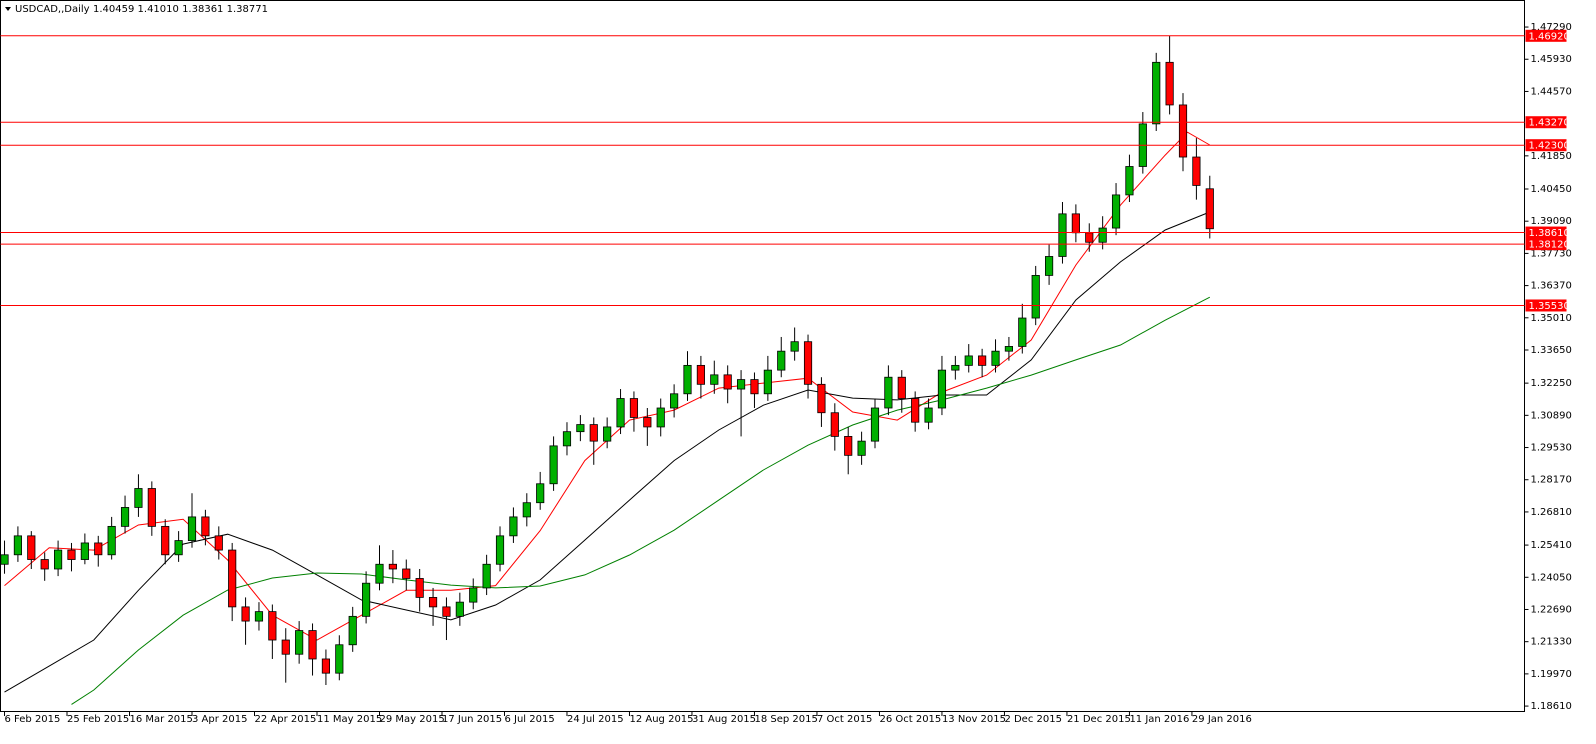 This screenshot has height=744, width=1596. What do you see at coordinates (219, 719) in the screenshot?
I see `x-tick-label: 3 Apr 2015` at bounding box center [219, 719].